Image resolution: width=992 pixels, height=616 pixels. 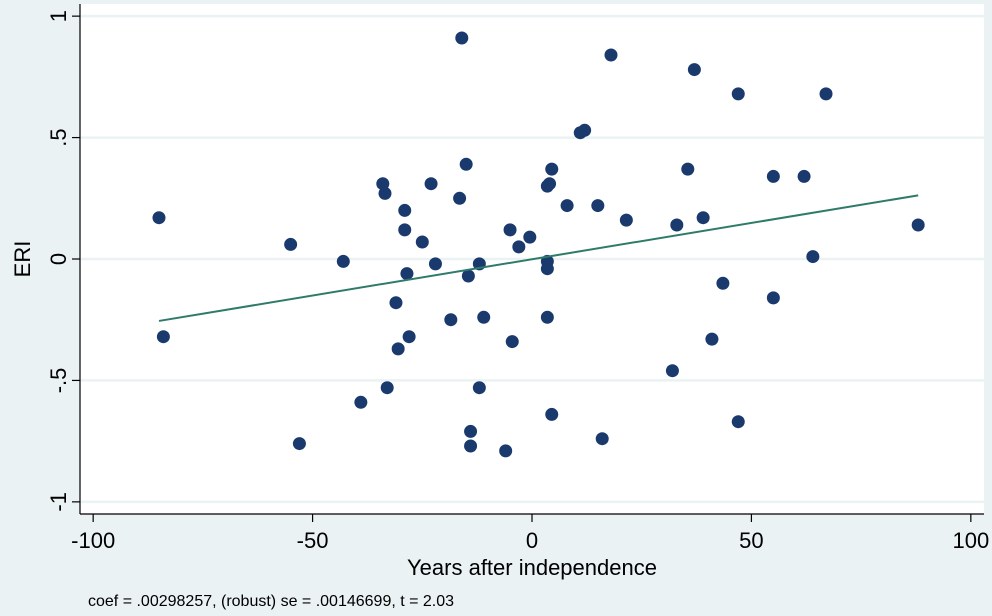 What do you see at coordinates (970, 540) in the screenshot?
I see `x-tick-label: 100` at bounding box center [970, 540].